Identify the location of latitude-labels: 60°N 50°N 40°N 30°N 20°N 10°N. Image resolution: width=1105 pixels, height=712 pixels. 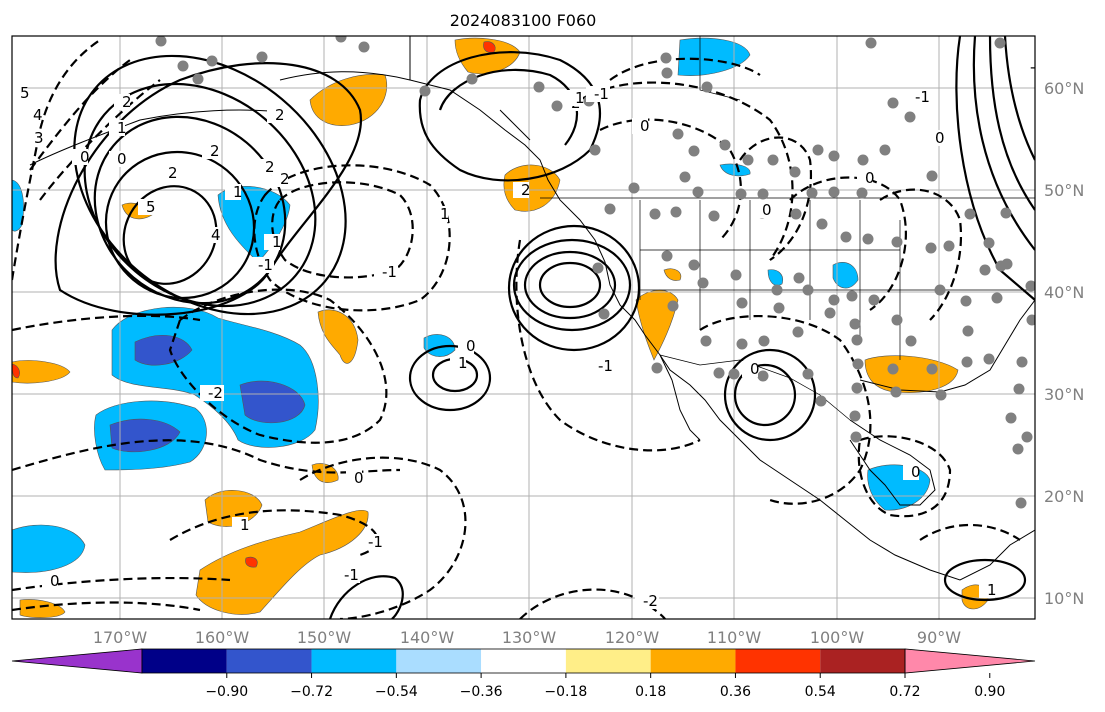
(1064, 343).